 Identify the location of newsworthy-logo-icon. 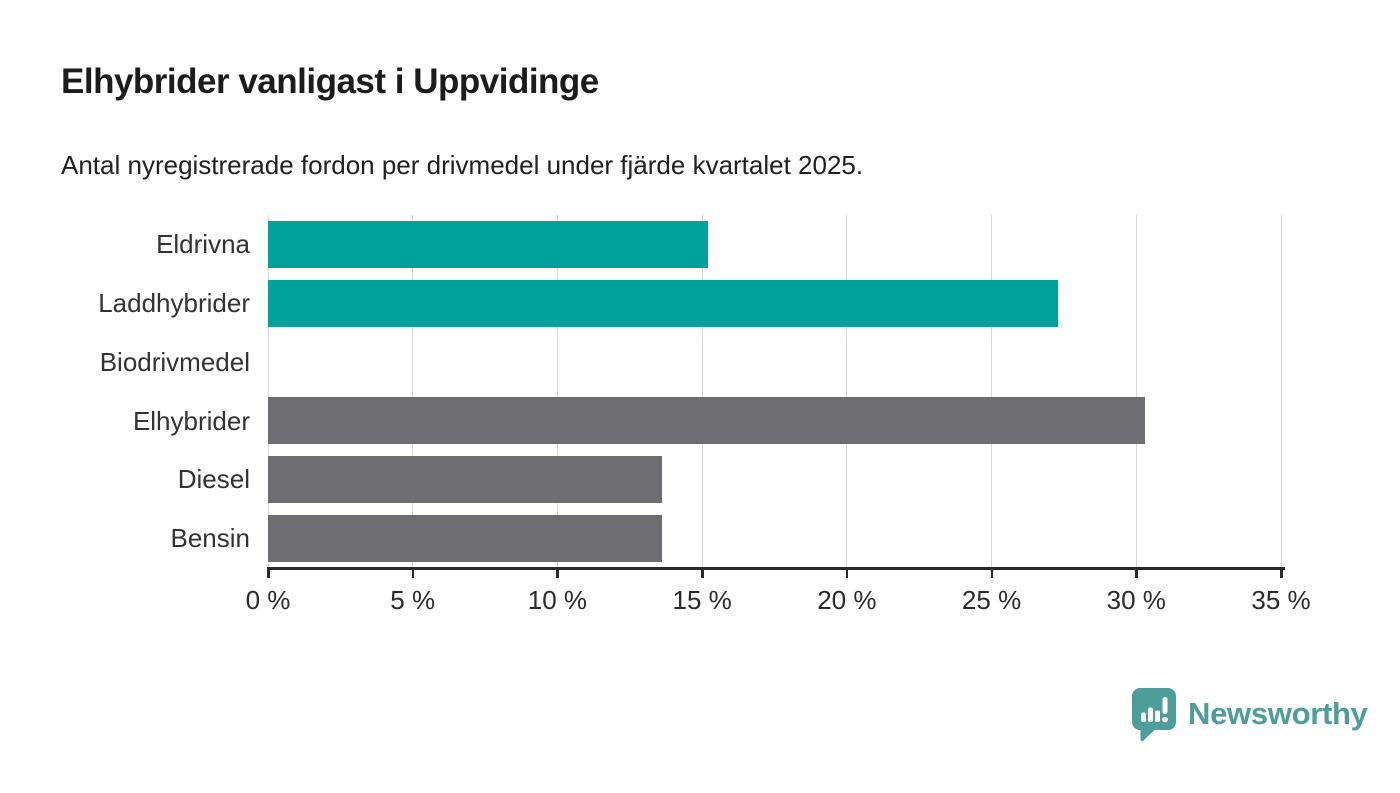
(1154, 715).